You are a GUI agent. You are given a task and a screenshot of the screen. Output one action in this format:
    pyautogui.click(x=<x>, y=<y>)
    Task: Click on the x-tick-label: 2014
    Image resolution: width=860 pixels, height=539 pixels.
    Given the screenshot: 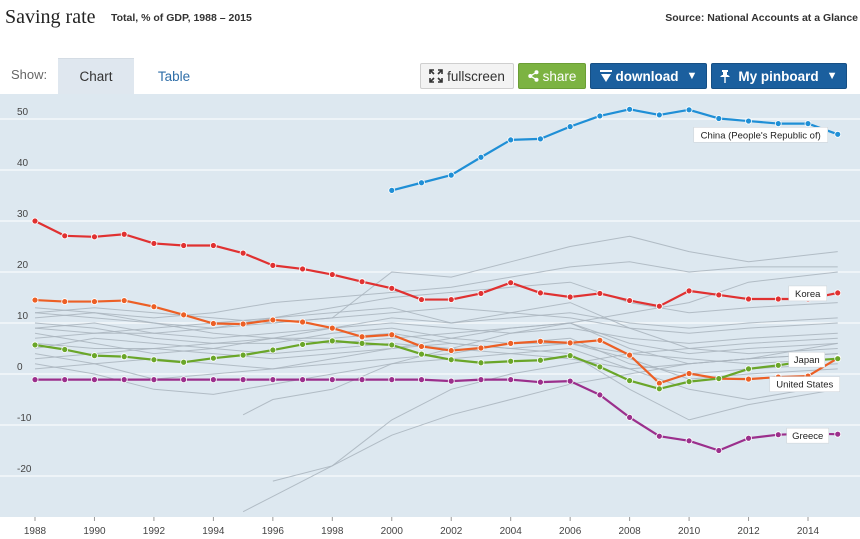 What is the action you would take?
    pyautogui.click(x=808, y=531)
    